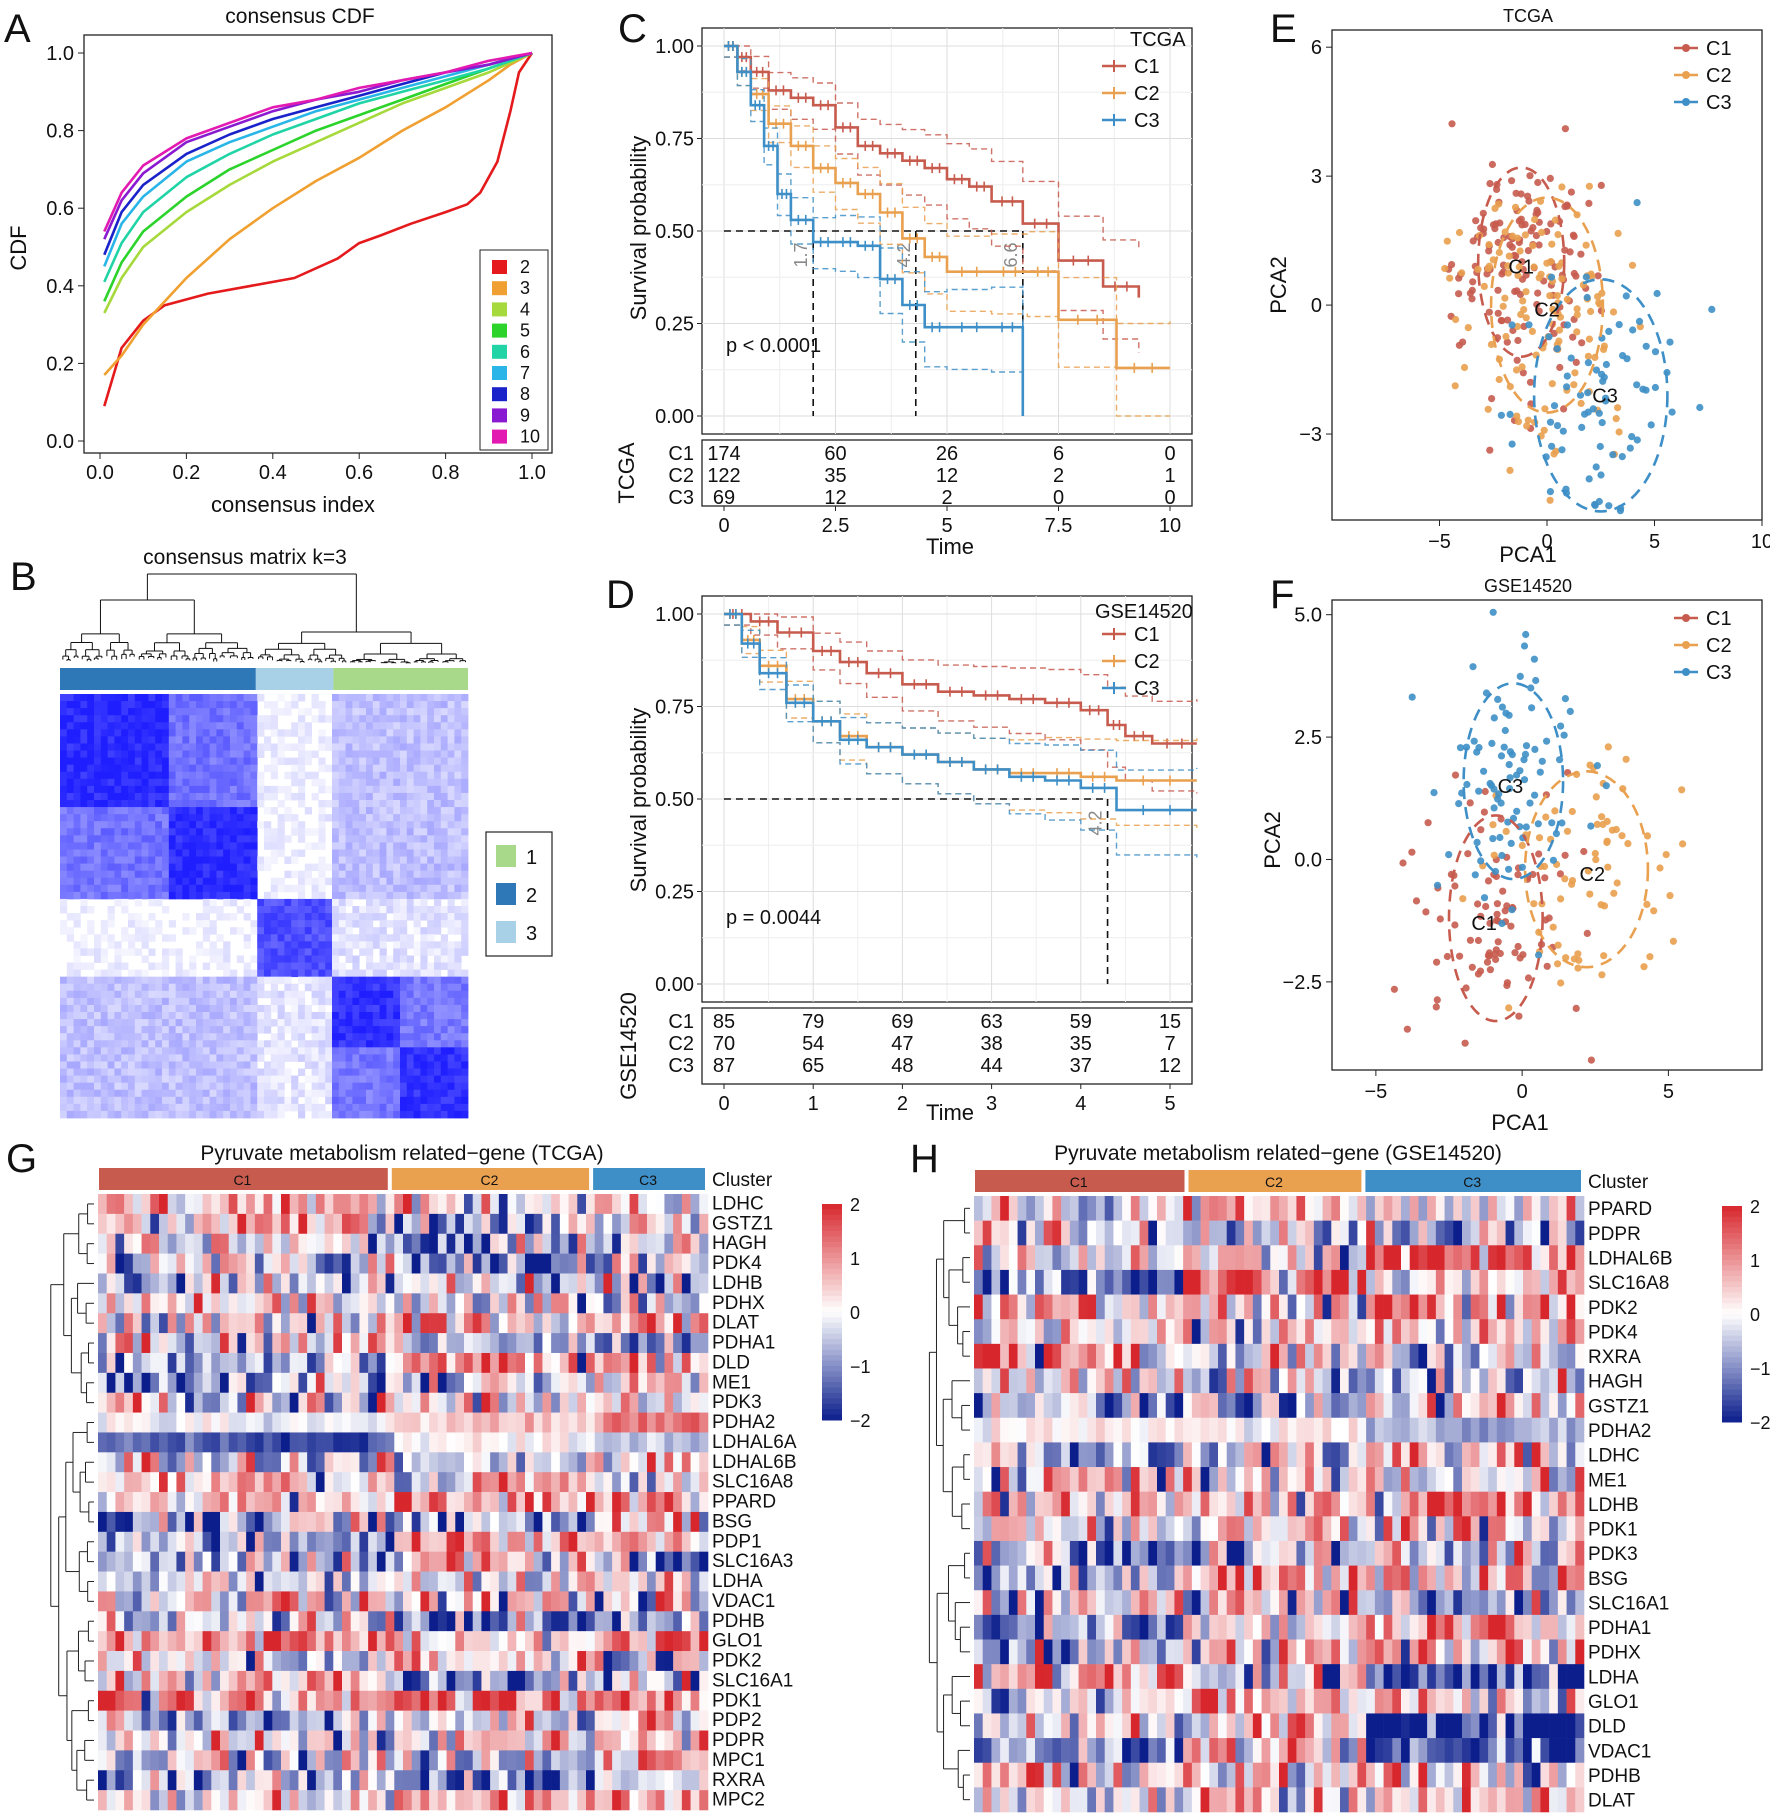 Image resolution: width=1770 pixels, height=1818 pixels. I want to click on x-tick-label: 0.2, so click(186, 473).